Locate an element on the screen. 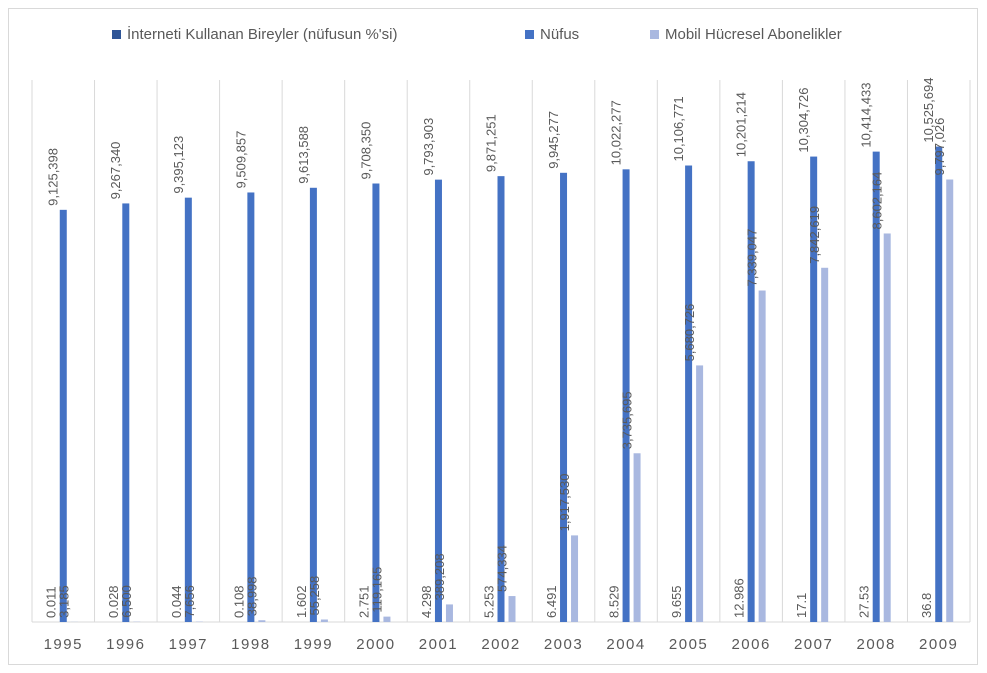 This screenshot has height=673, width=987. data-label: 1,917,530 is located at coordinates (564, 503).